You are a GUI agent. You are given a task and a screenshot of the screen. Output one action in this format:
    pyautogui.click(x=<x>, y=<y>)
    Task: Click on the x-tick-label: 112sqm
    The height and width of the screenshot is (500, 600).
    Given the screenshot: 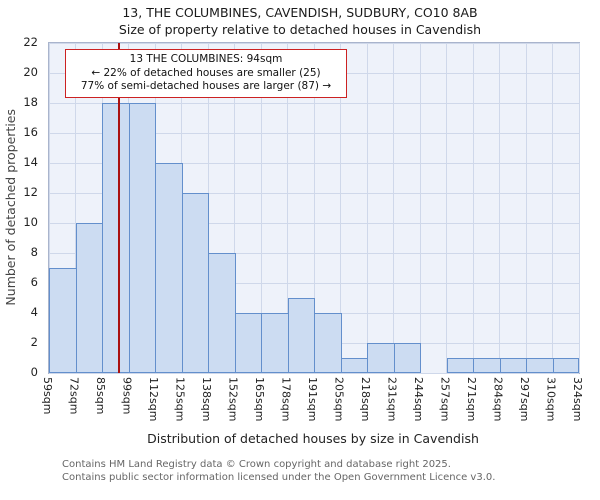 What is the action you would take?
    pyautogui.click(x=153, y=399)
    